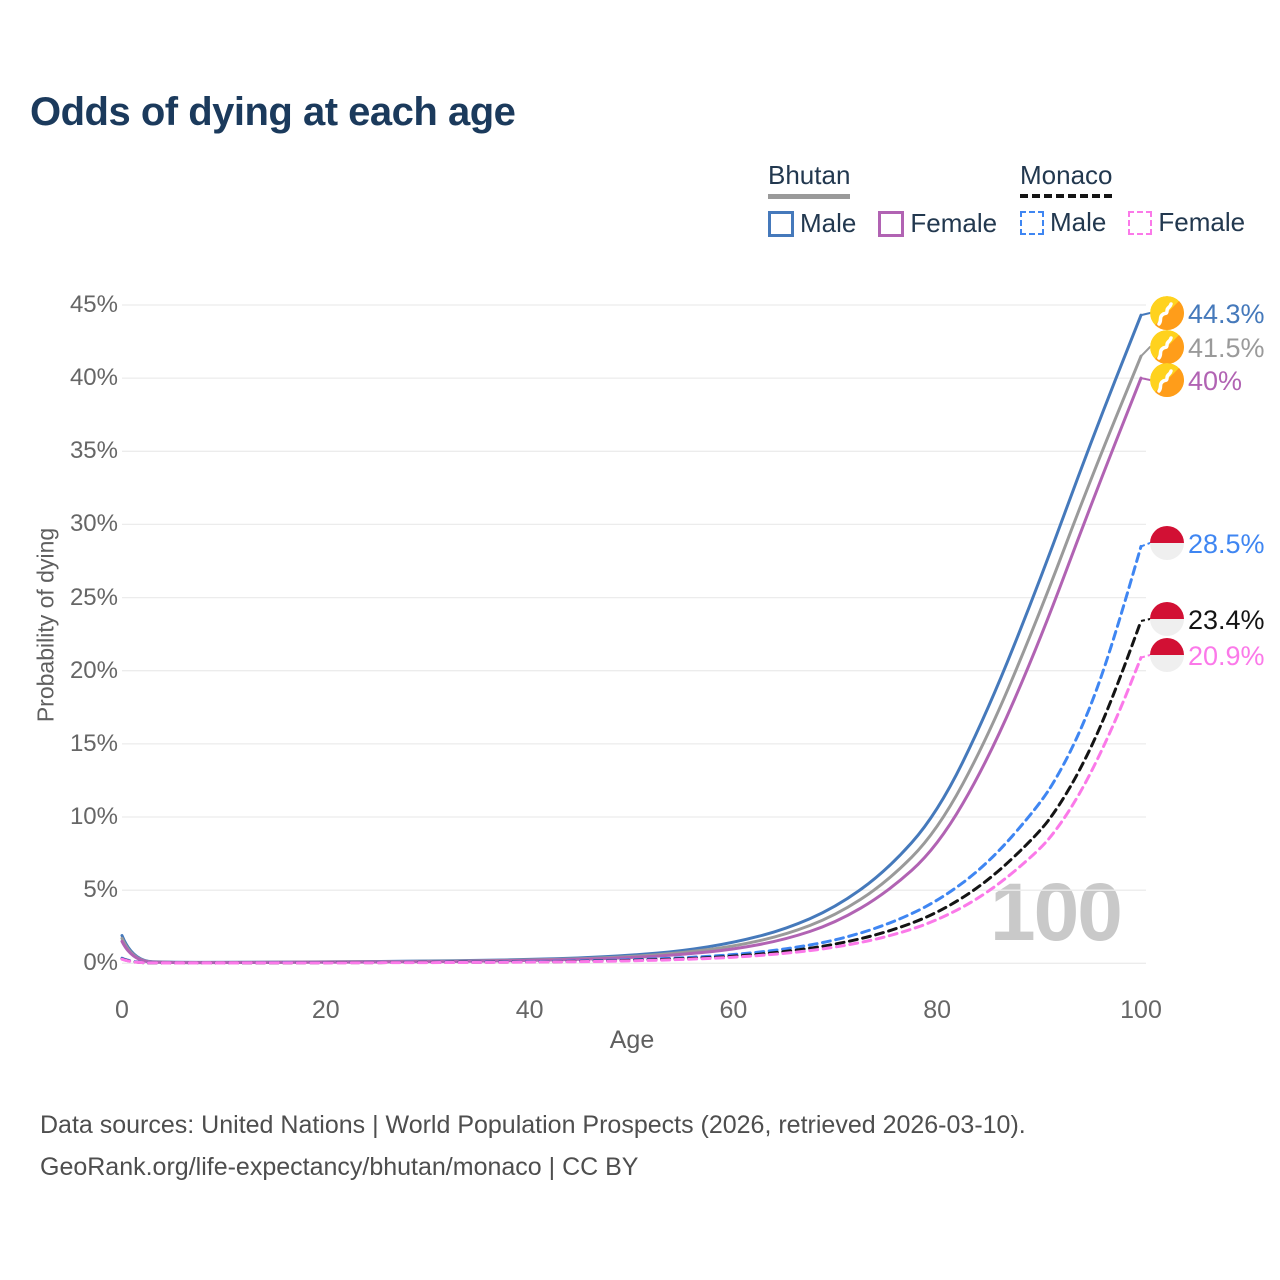 This screenshot has width=1280, height=1280. Describe the element at coordinates (1226, 544) in the screenshot. I see `end-value-label-monaco-male: 28.5%` at that location.